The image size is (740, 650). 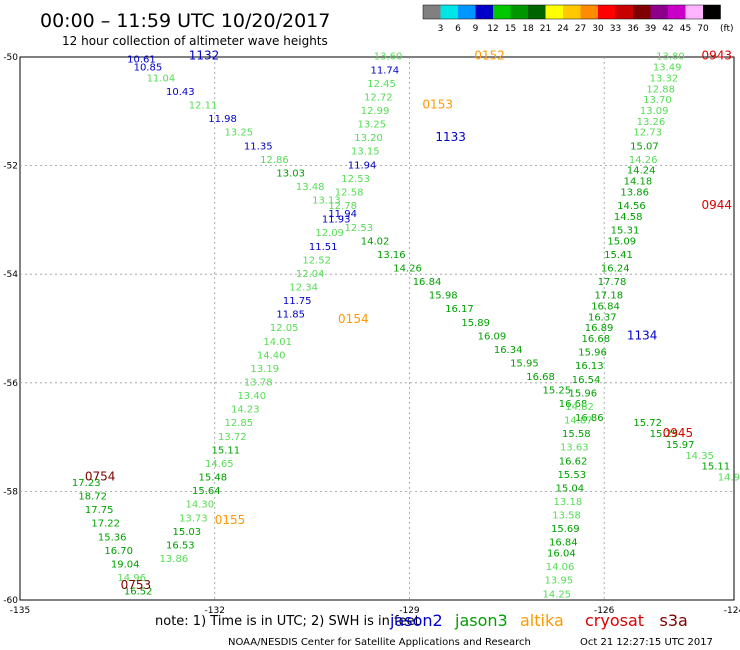 What do you see at coordinates (310, 187) in the screenshot?
I see `wave-height-label: 13.48` at bounding box center [310, 187].